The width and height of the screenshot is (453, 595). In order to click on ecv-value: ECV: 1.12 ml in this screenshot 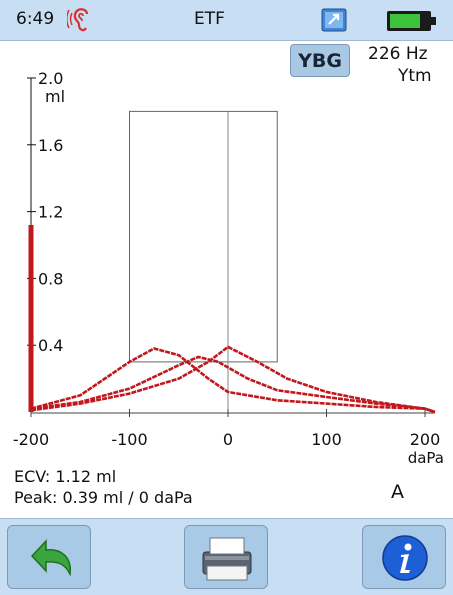, I will do `click(65, 476)`.